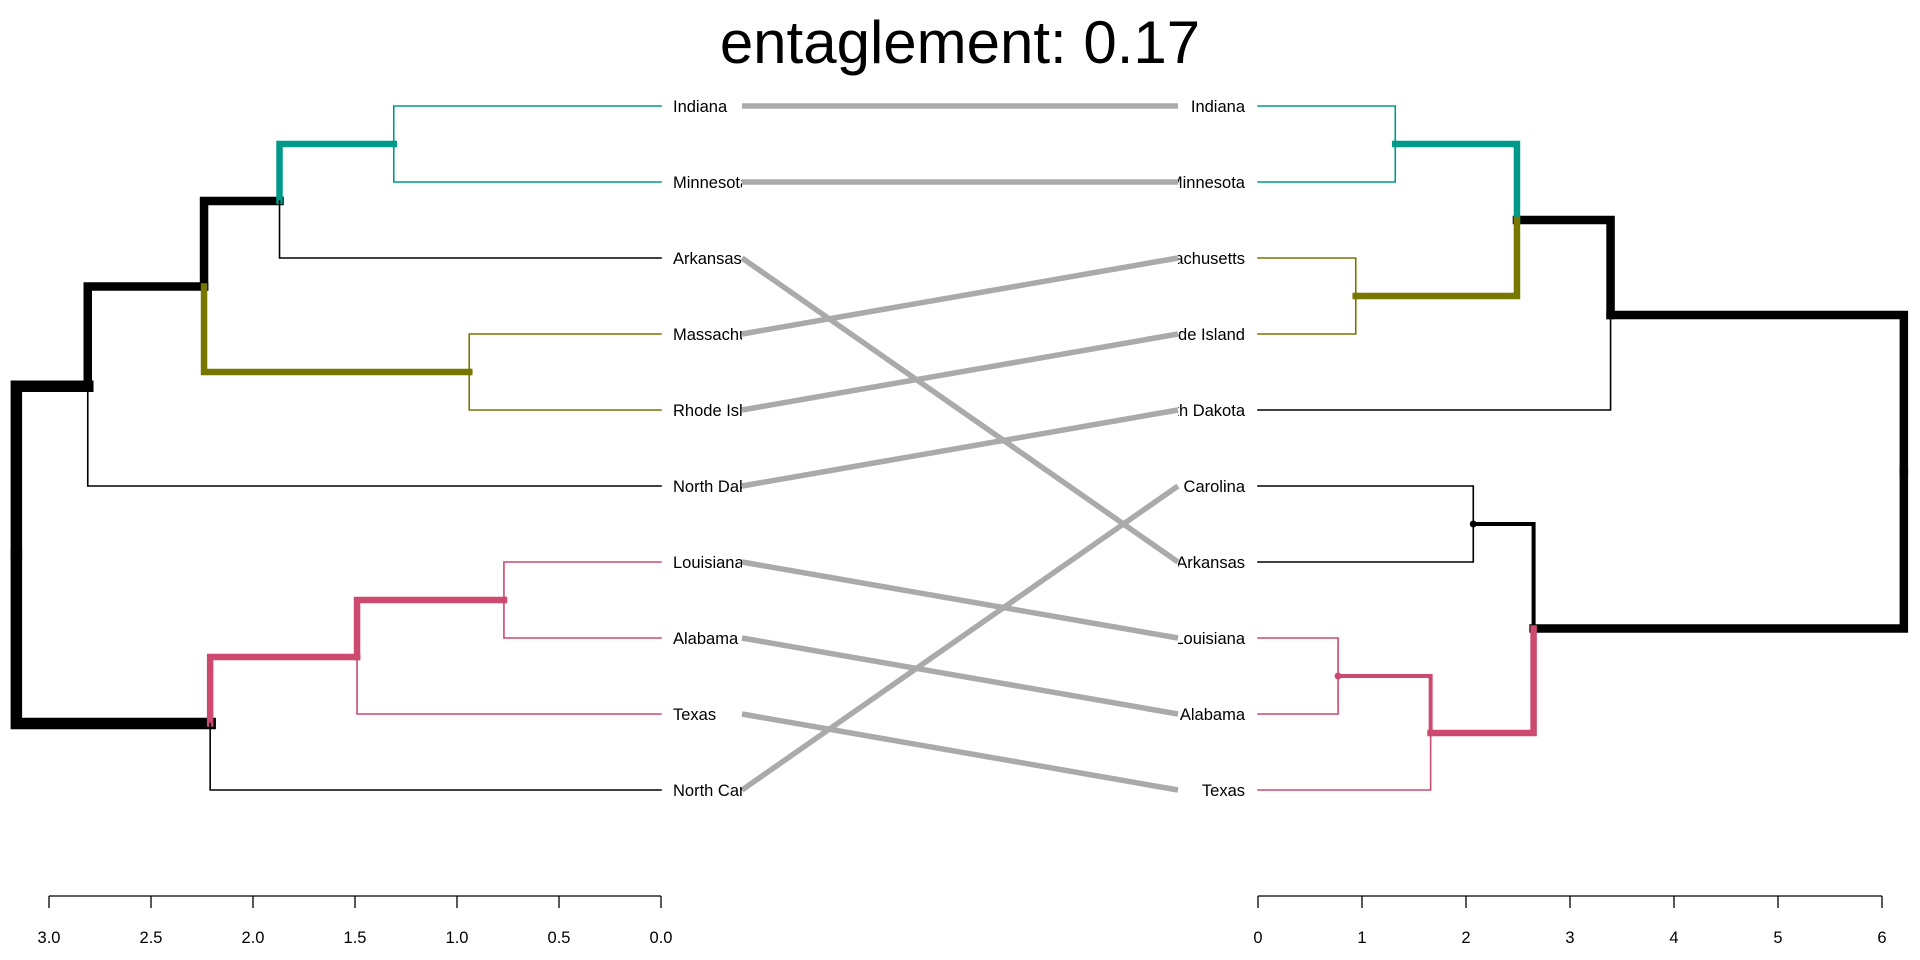 This screenshot has width=1920, height=960. I want to click on right-axis-tick-label: 4, so click(1673, 938).